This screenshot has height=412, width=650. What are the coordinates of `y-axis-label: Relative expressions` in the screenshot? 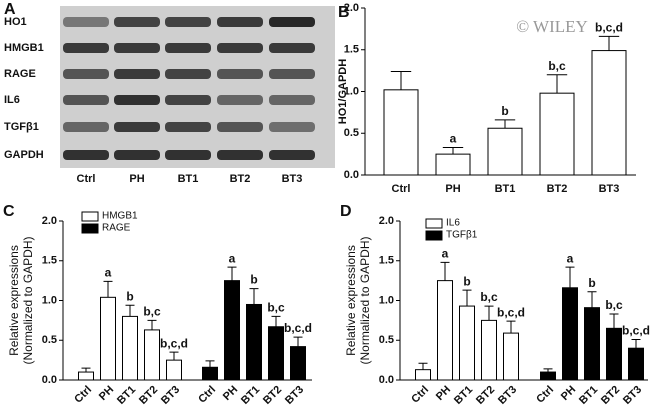 It's located at (351, 300).